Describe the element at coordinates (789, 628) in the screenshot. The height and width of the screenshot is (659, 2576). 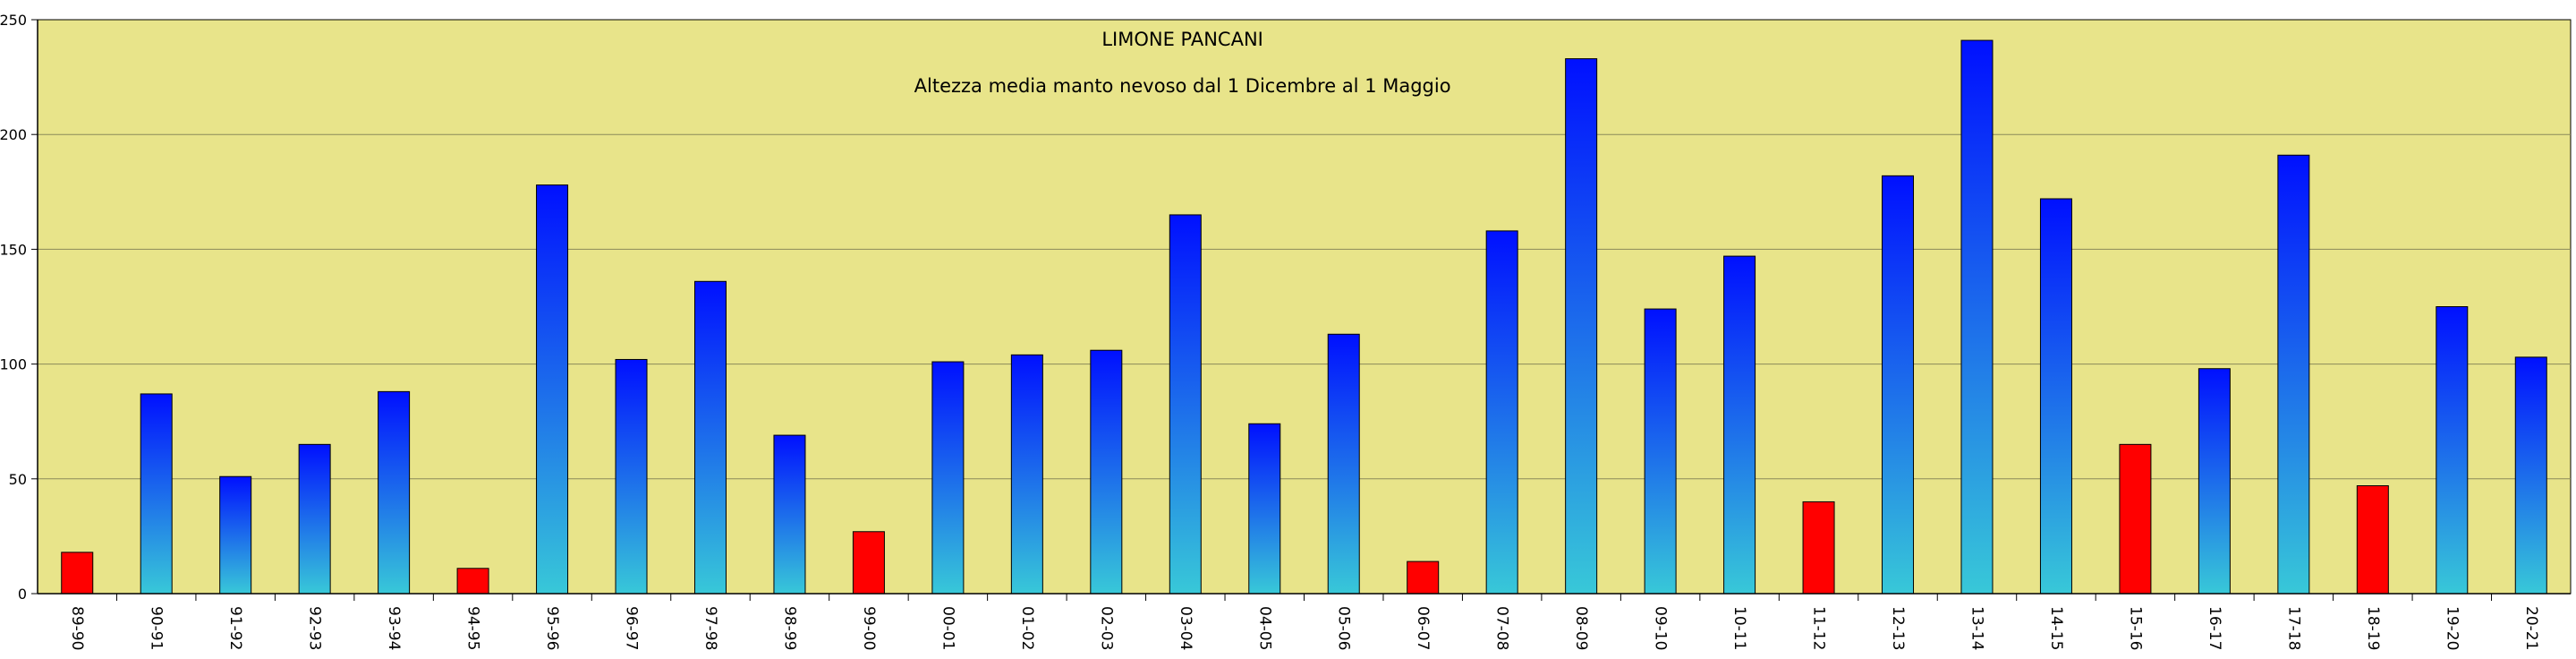
I see `x-tick-label: 98-99` at that location.